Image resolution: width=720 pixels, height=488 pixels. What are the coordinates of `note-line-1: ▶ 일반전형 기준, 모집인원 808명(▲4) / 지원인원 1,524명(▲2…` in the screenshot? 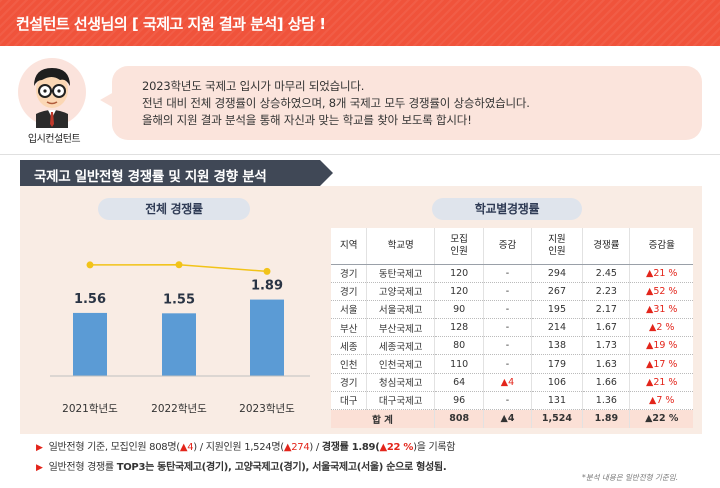 It's located at (246, 447).